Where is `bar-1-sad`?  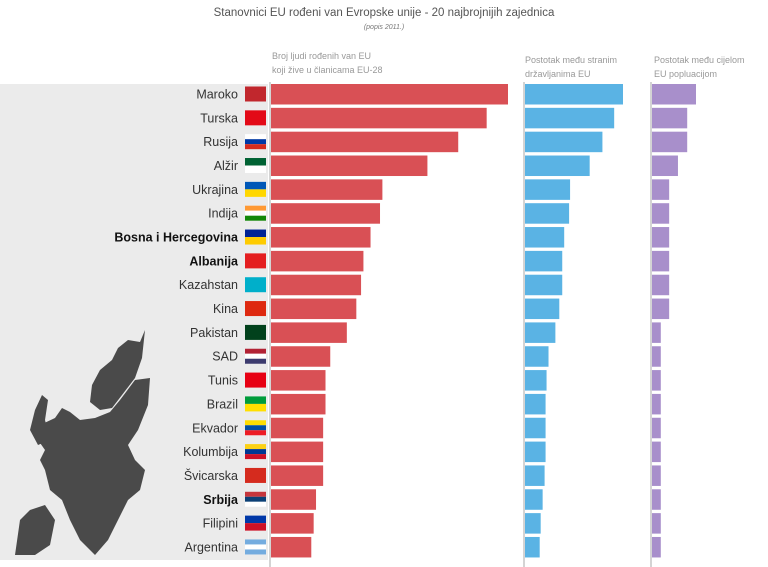 bar-1-sad is located at coordinates (537, 356).